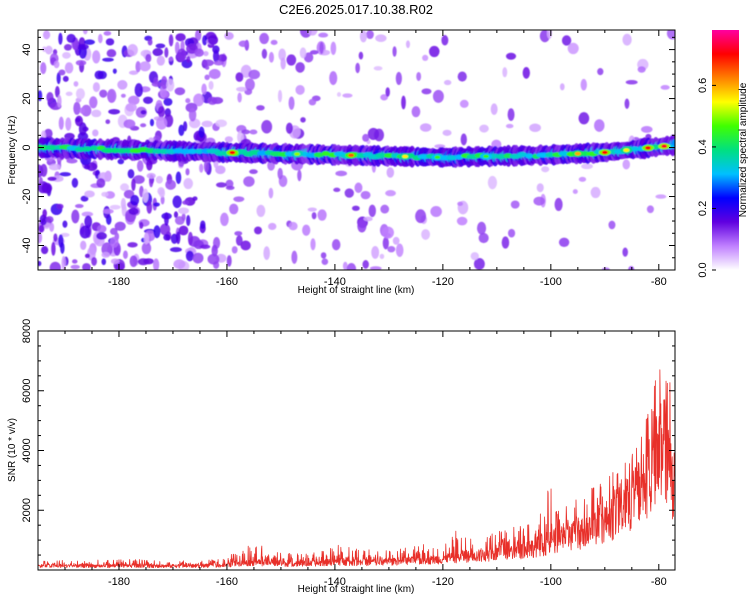  Describe the element at coordinates (27, 147) in the screenshot. I see `spectrogram-y-tick-label: 0` at that location.